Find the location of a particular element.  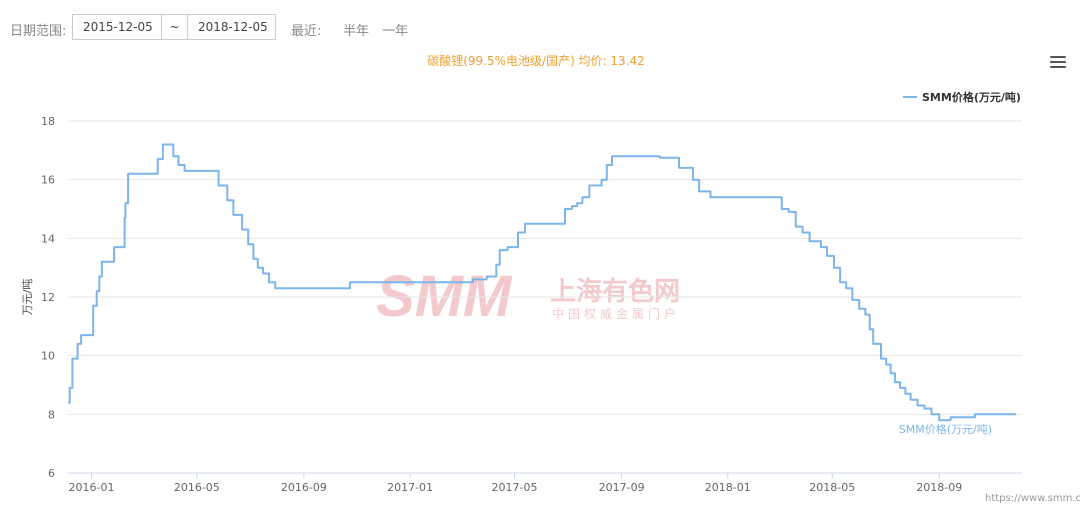

y-tick-label: 8 is located at coordinates (51, 414).